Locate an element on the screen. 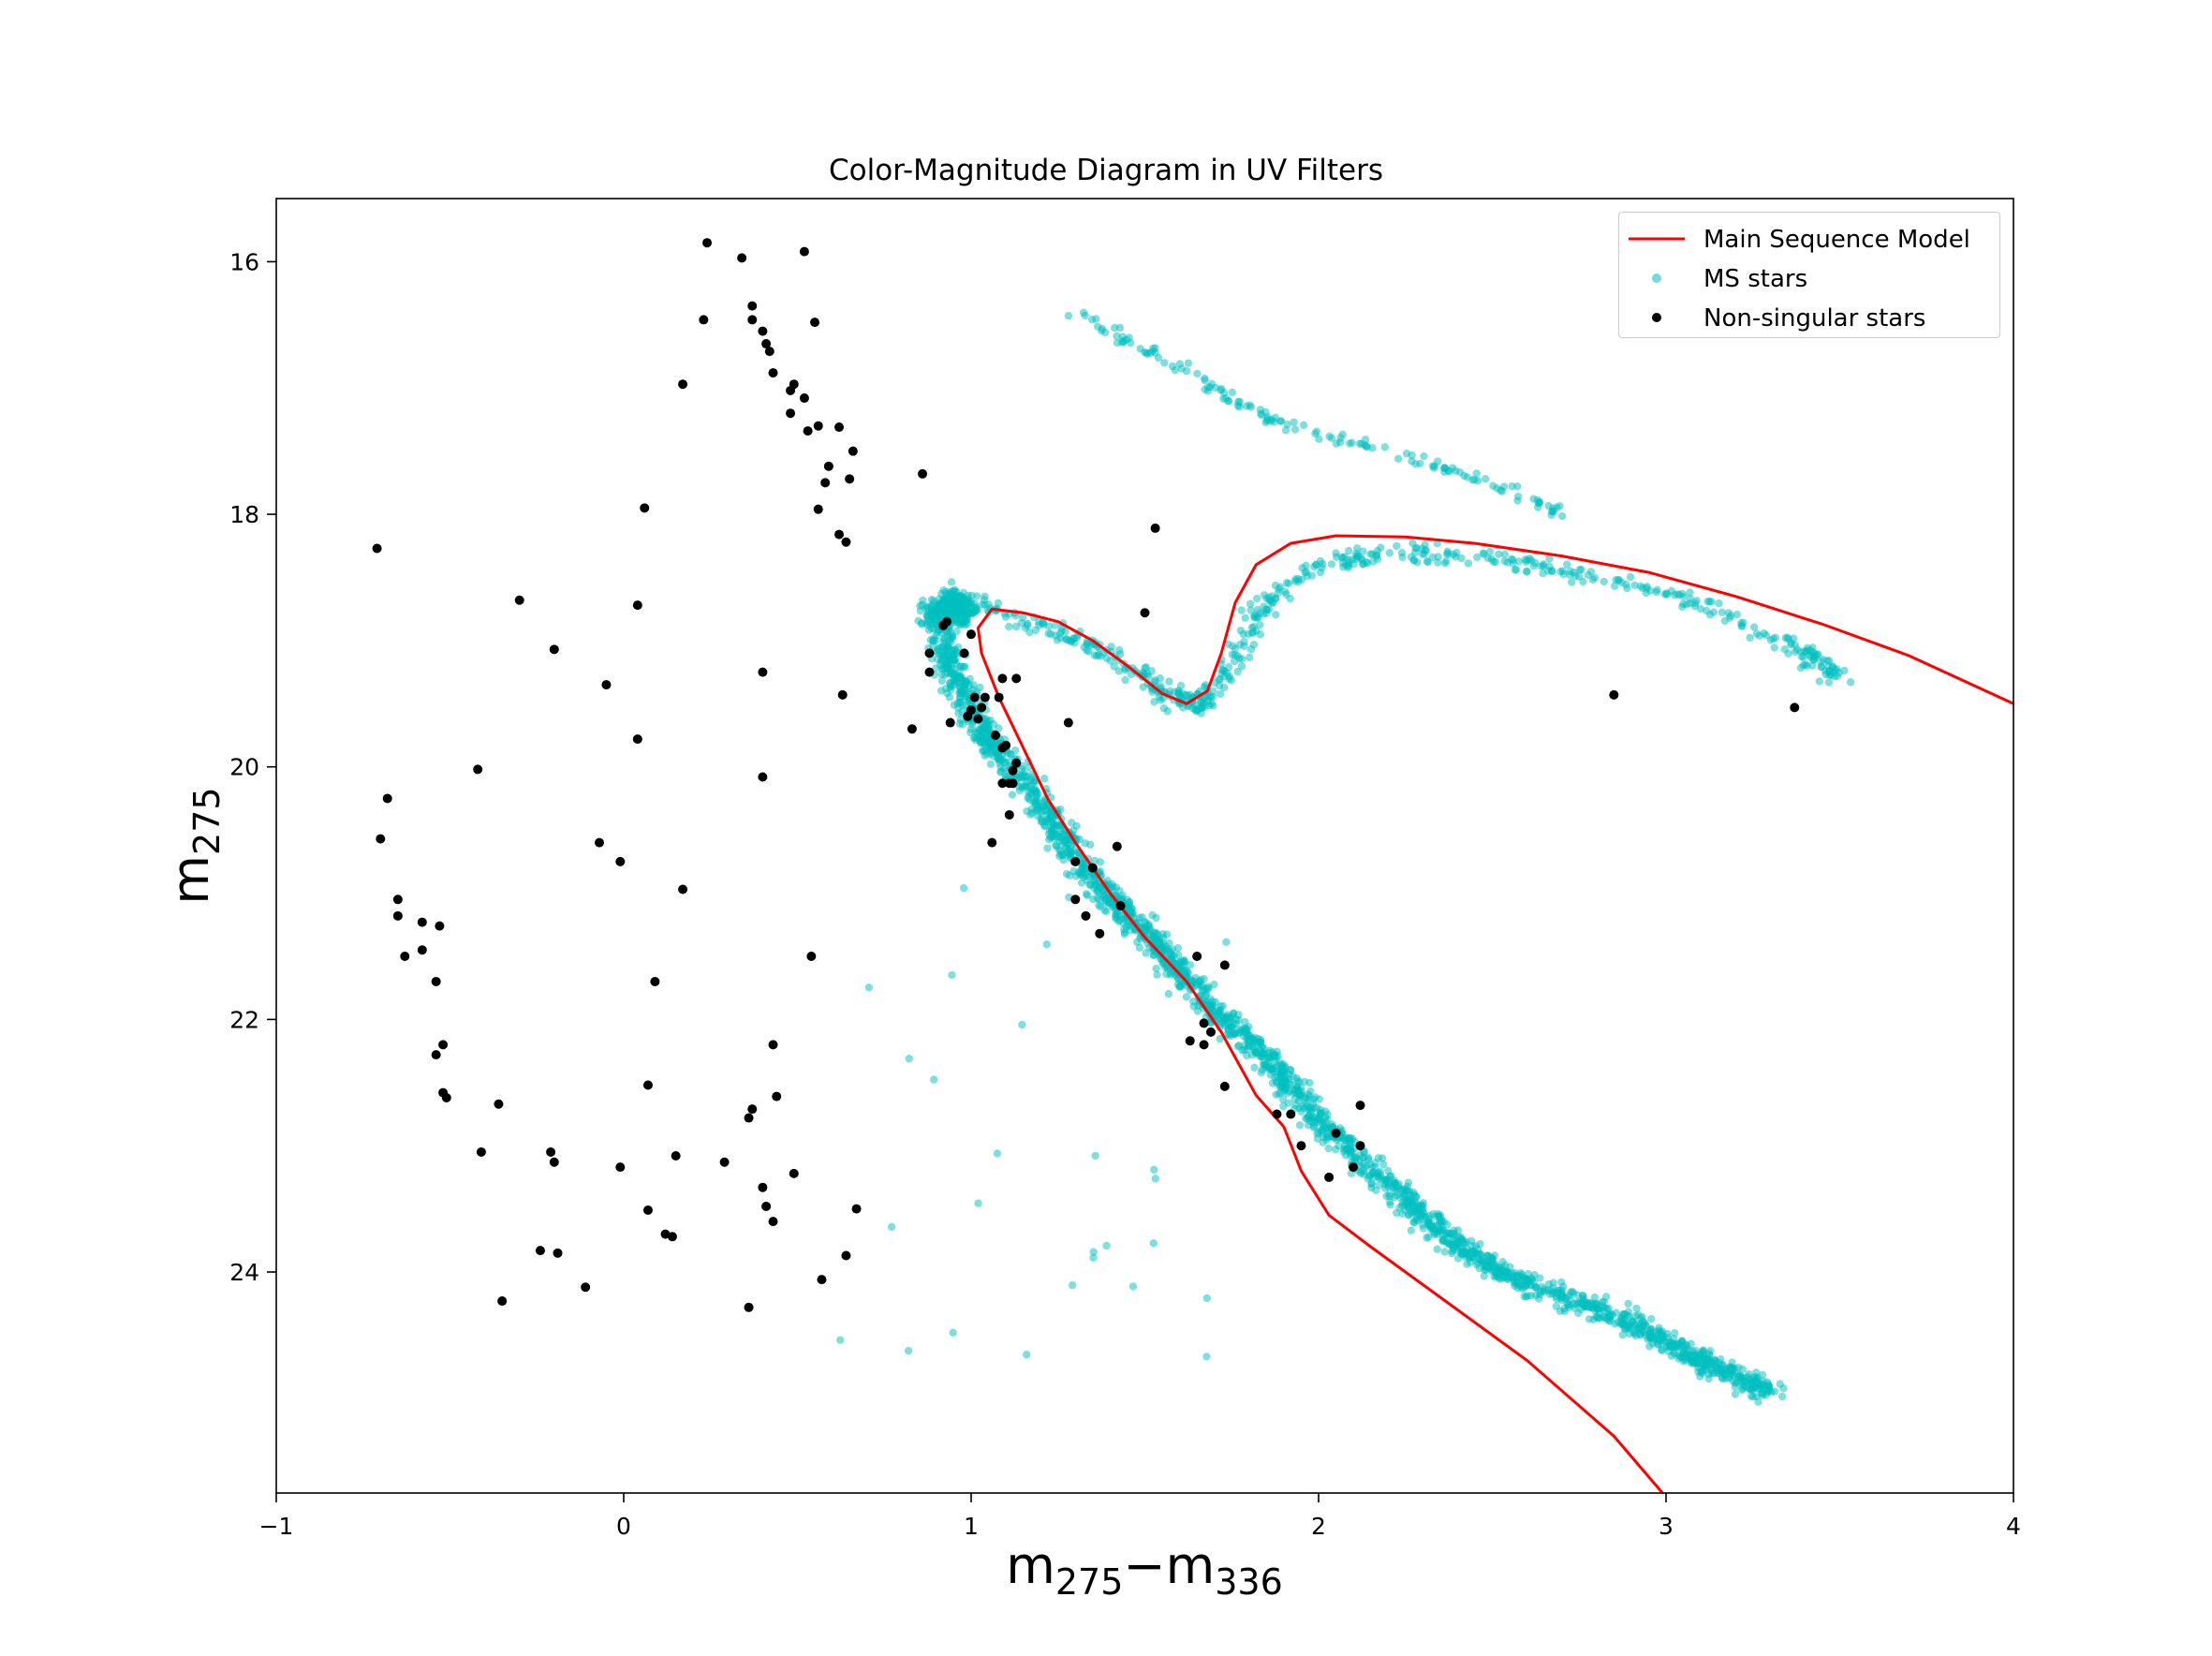  x-axis-label: m275−m336 is located at coordinates (1144, 1570).